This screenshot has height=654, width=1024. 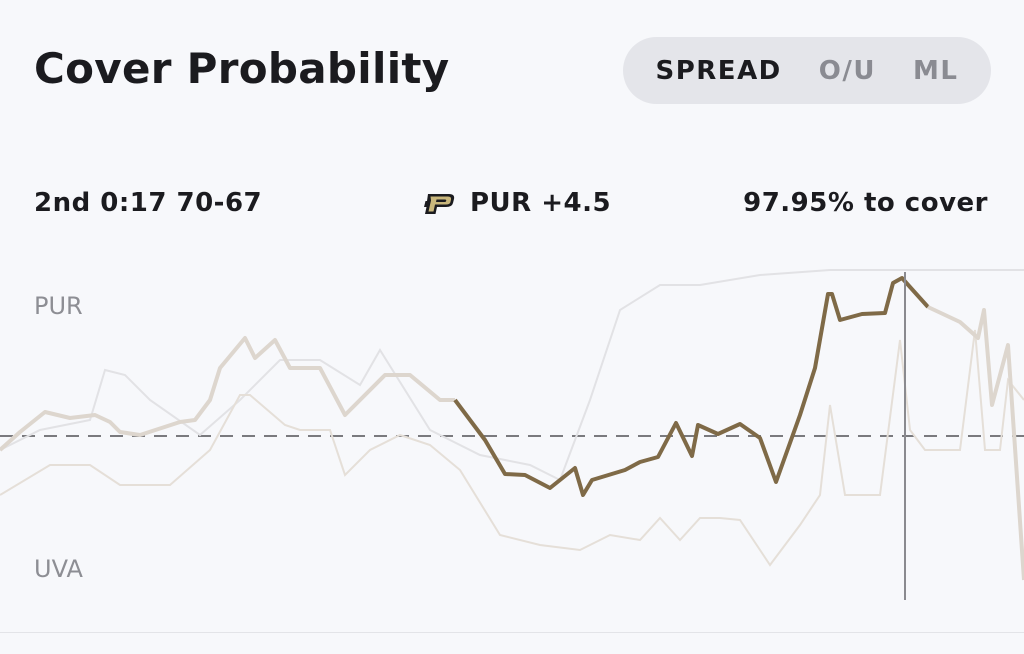 What do you see at coordinates (227, 394) in the screenshot?
I see `cover-line-faded` at bounding box center [227, 394].